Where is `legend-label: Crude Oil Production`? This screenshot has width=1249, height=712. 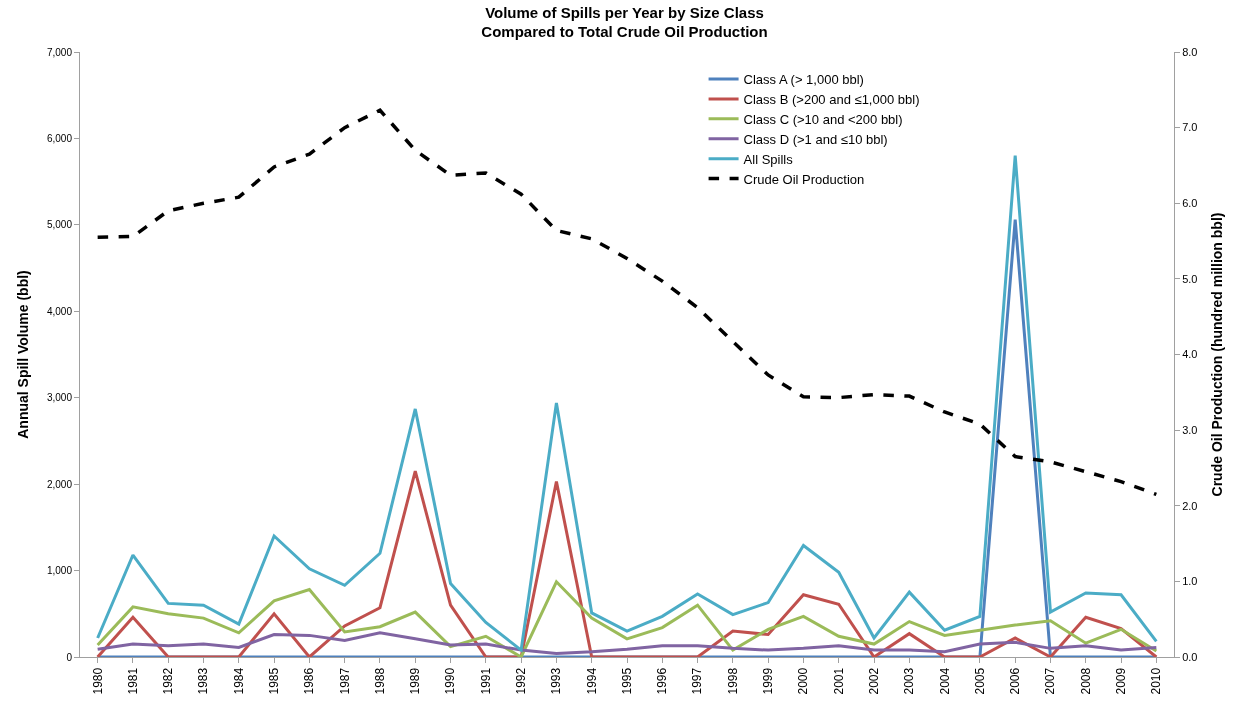 legend-label: Crude Oil Production is located at coordinates (804, 179).